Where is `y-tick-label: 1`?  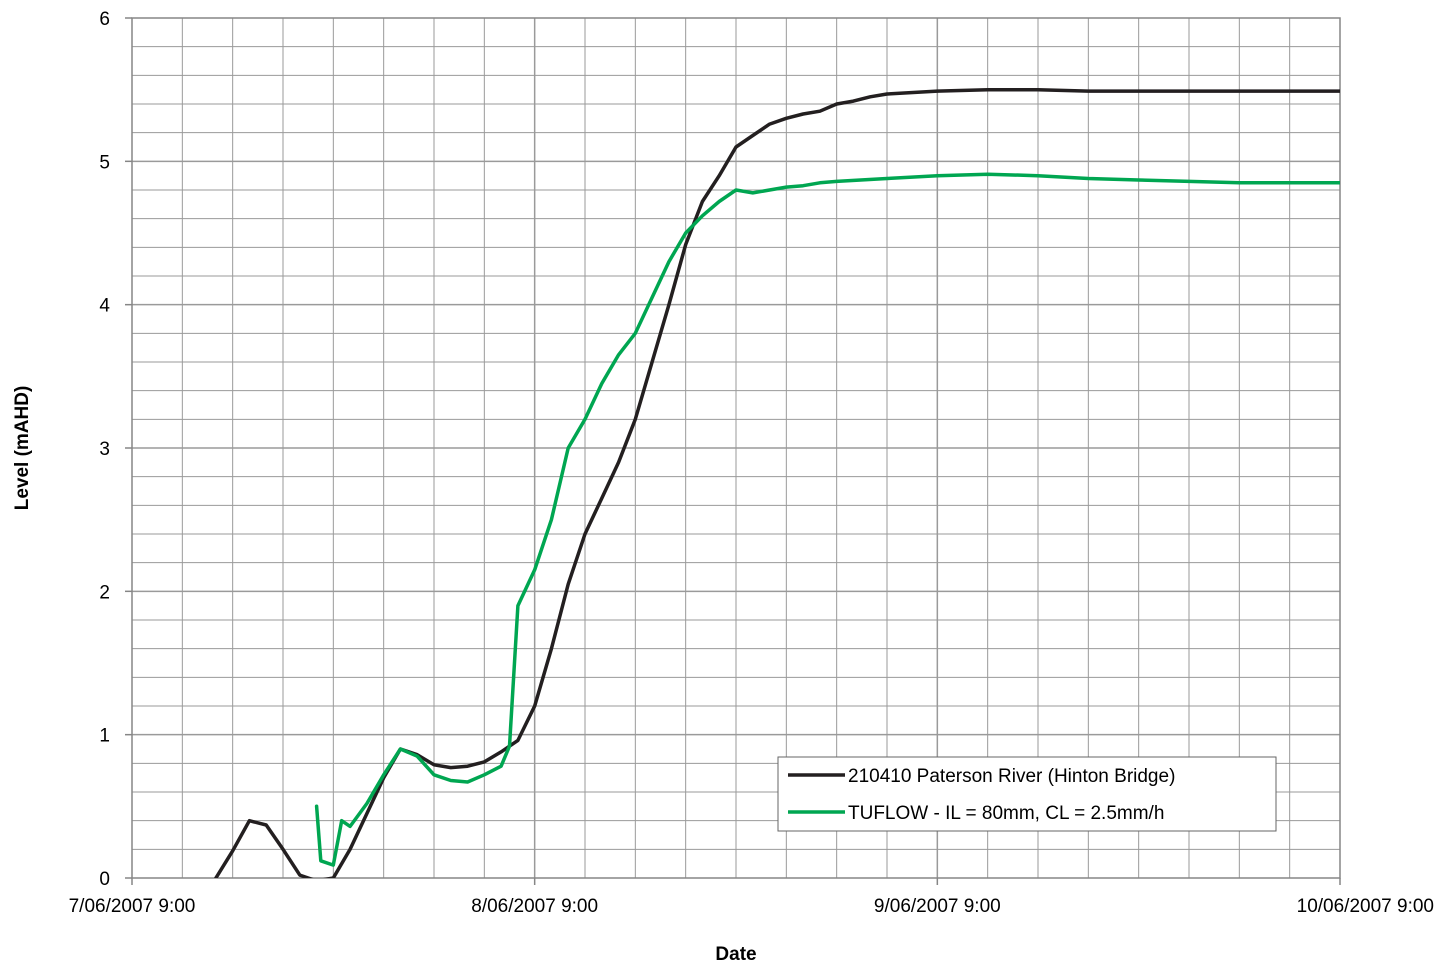
y-tick-label: 1 is located at coordinates (104, 736).